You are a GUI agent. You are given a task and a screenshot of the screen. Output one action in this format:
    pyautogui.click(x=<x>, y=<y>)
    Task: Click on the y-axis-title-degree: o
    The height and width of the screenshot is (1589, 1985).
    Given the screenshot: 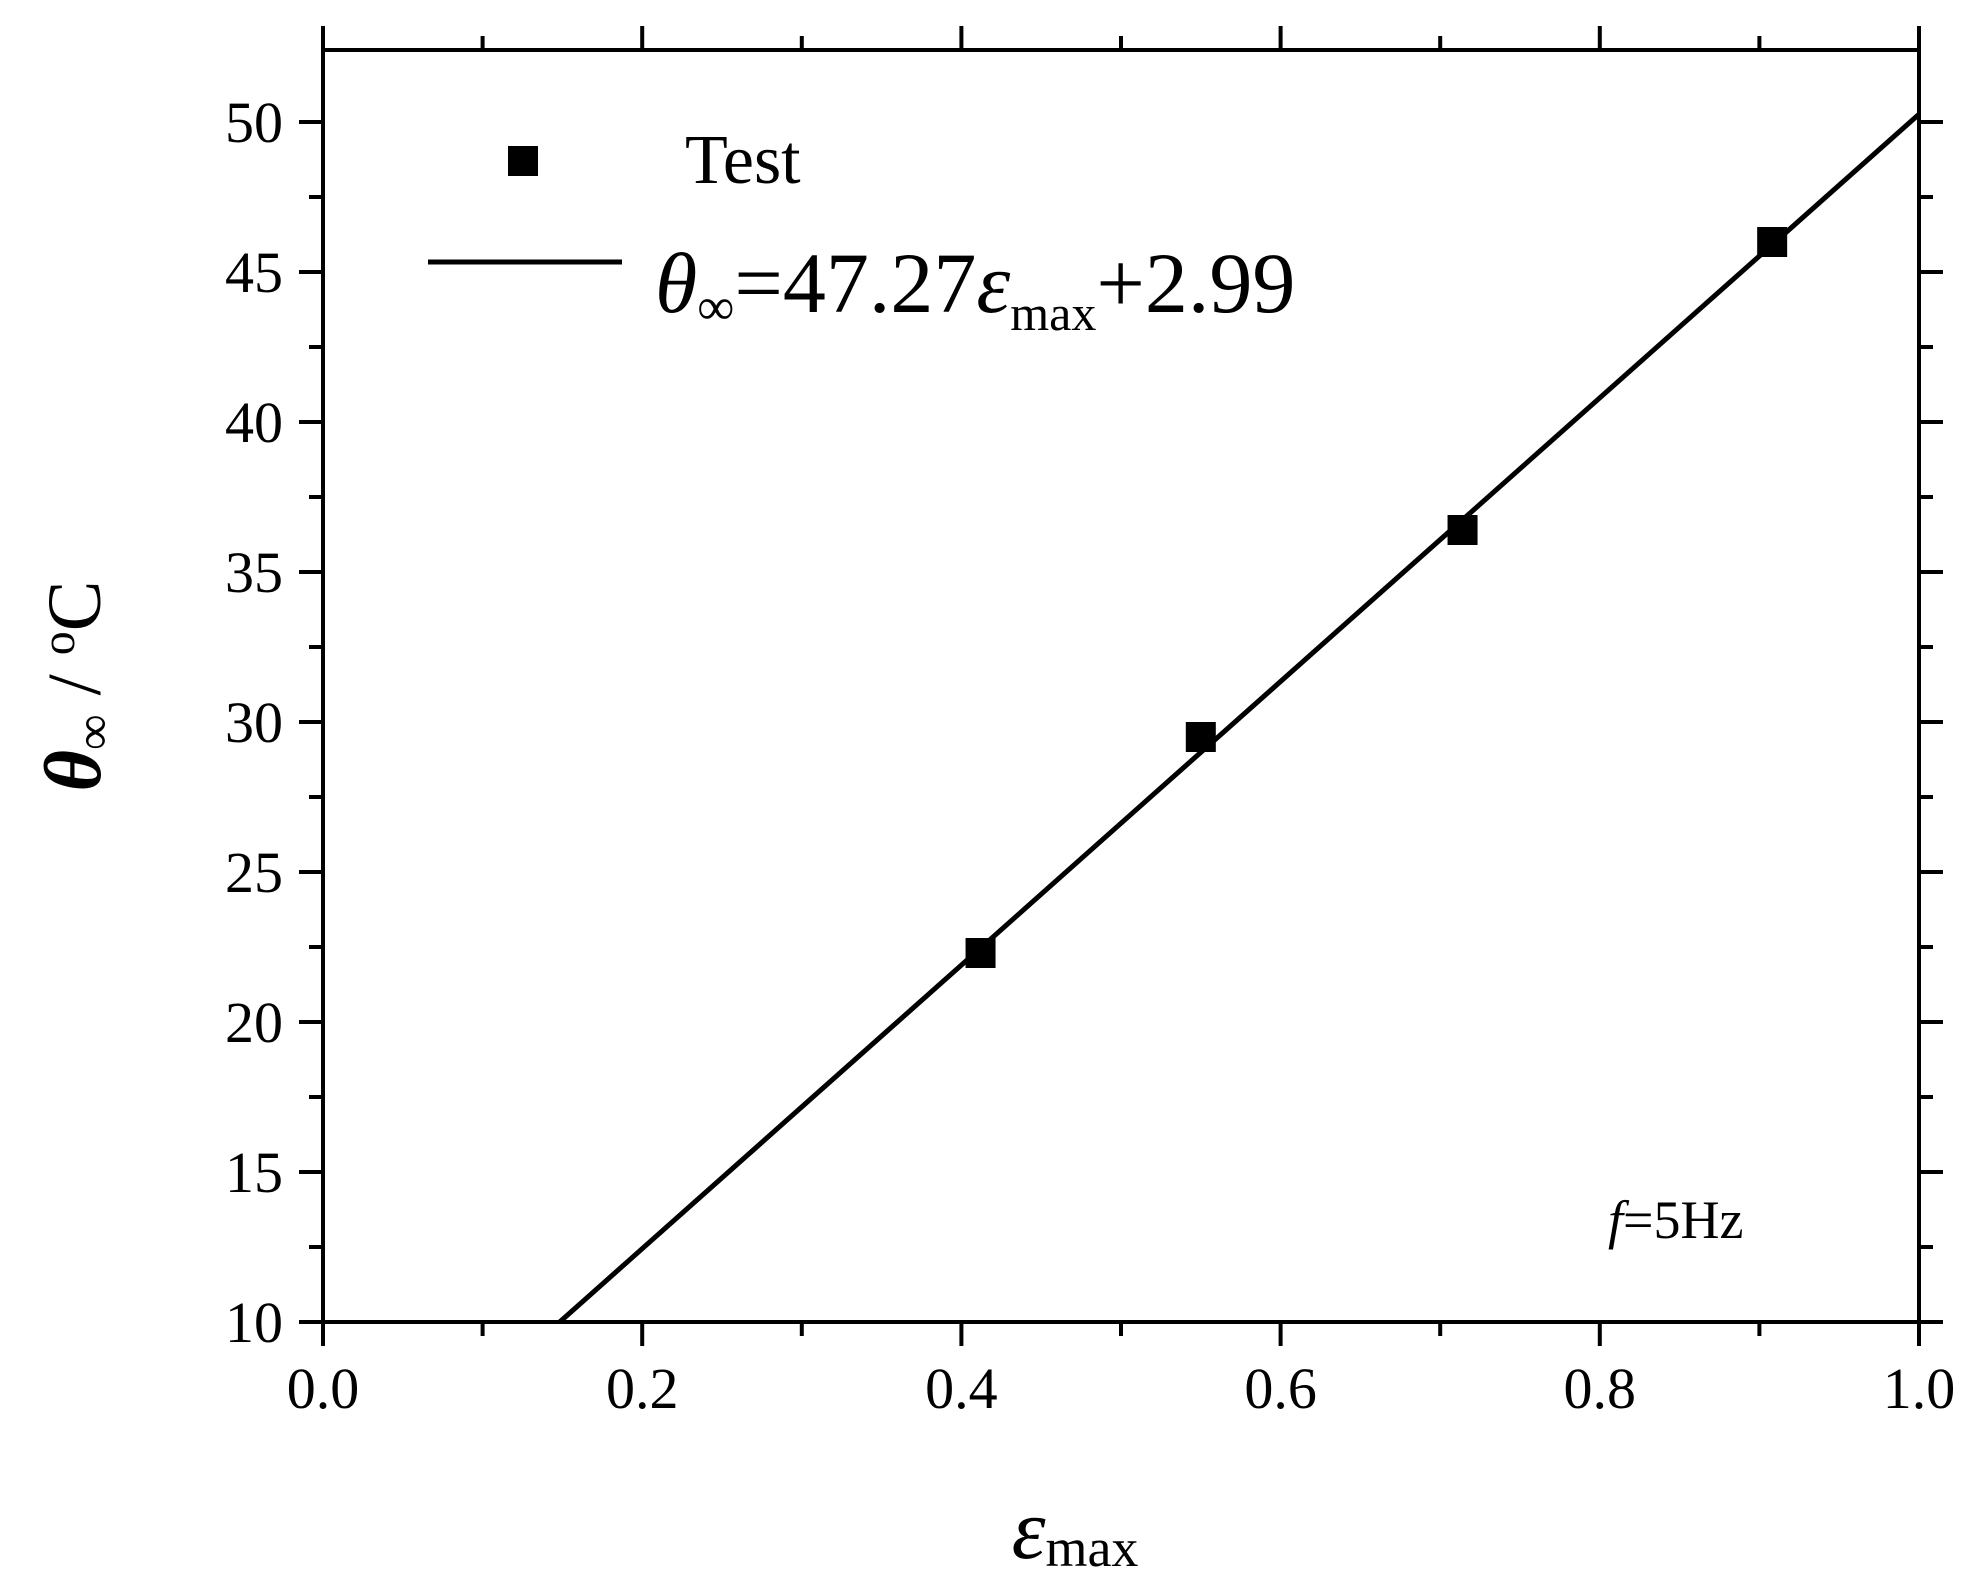 What is the action you would take?
    pyautogui.click(x=58, y=643)
    